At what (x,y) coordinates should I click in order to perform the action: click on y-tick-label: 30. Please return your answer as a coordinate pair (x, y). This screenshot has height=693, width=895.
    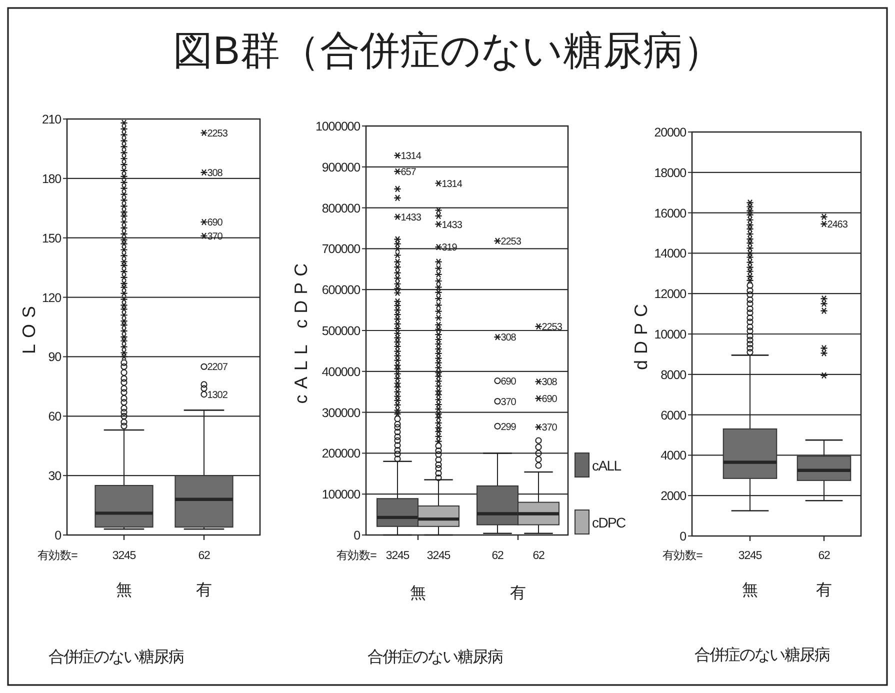
    Looking at the image, I should click on (55, 476).